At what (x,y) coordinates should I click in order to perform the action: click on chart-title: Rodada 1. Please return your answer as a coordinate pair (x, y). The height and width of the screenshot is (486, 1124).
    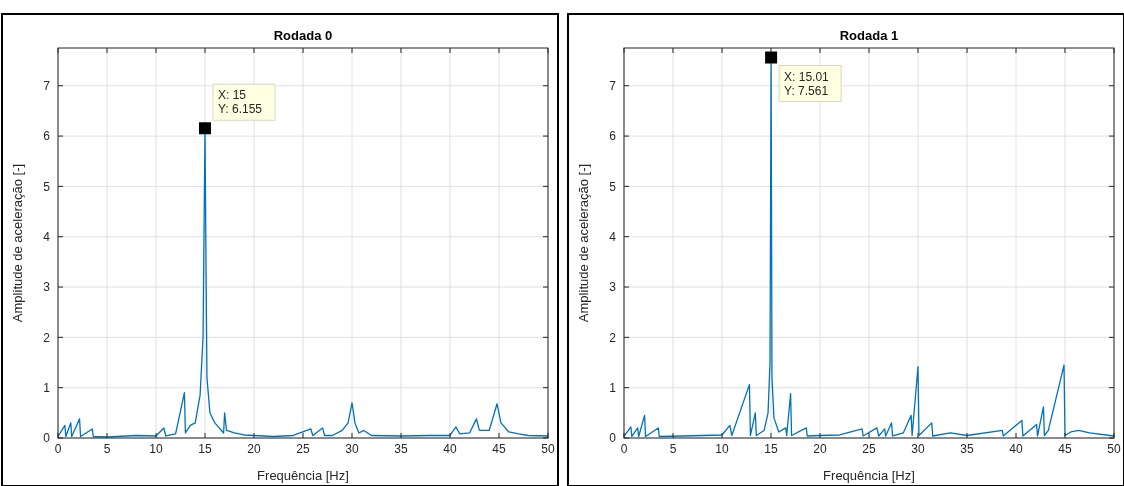
    Looking at the image, I should click on (869, 35).